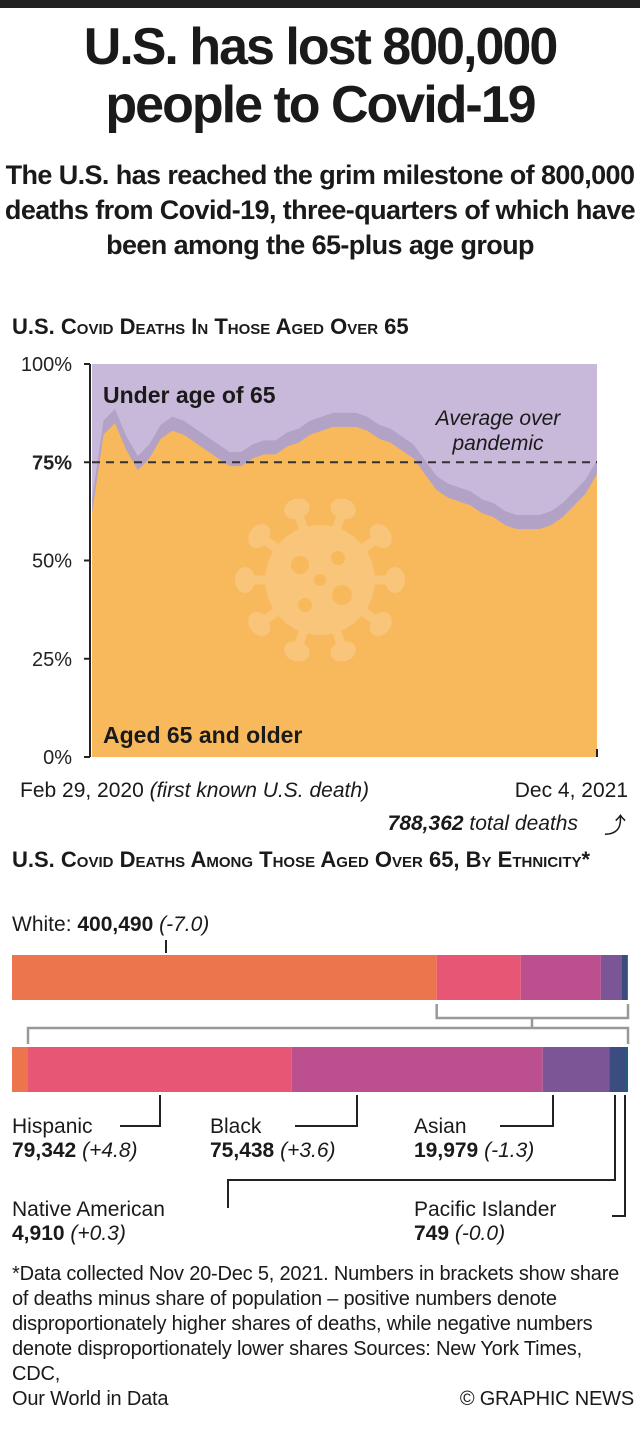 This screenshot has width=640, height=1450. Describe the element at coordinates (328, 1031) in the screenshot. I see `bracket-bottom` at that location.